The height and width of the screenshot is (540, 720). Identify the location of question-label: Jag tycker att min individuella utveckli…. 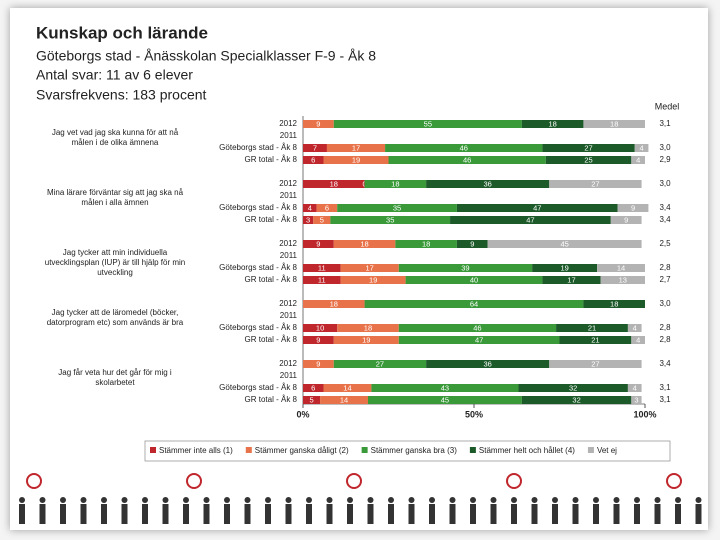
(115, 262).